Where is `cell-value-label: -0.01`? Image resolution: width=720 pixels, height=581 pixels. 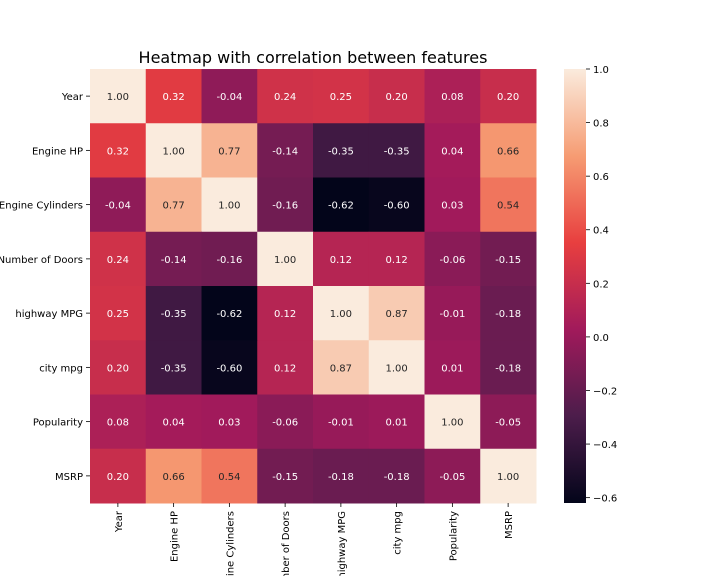
cell-value-label: -0.01 is located at coordinates (341, 423).